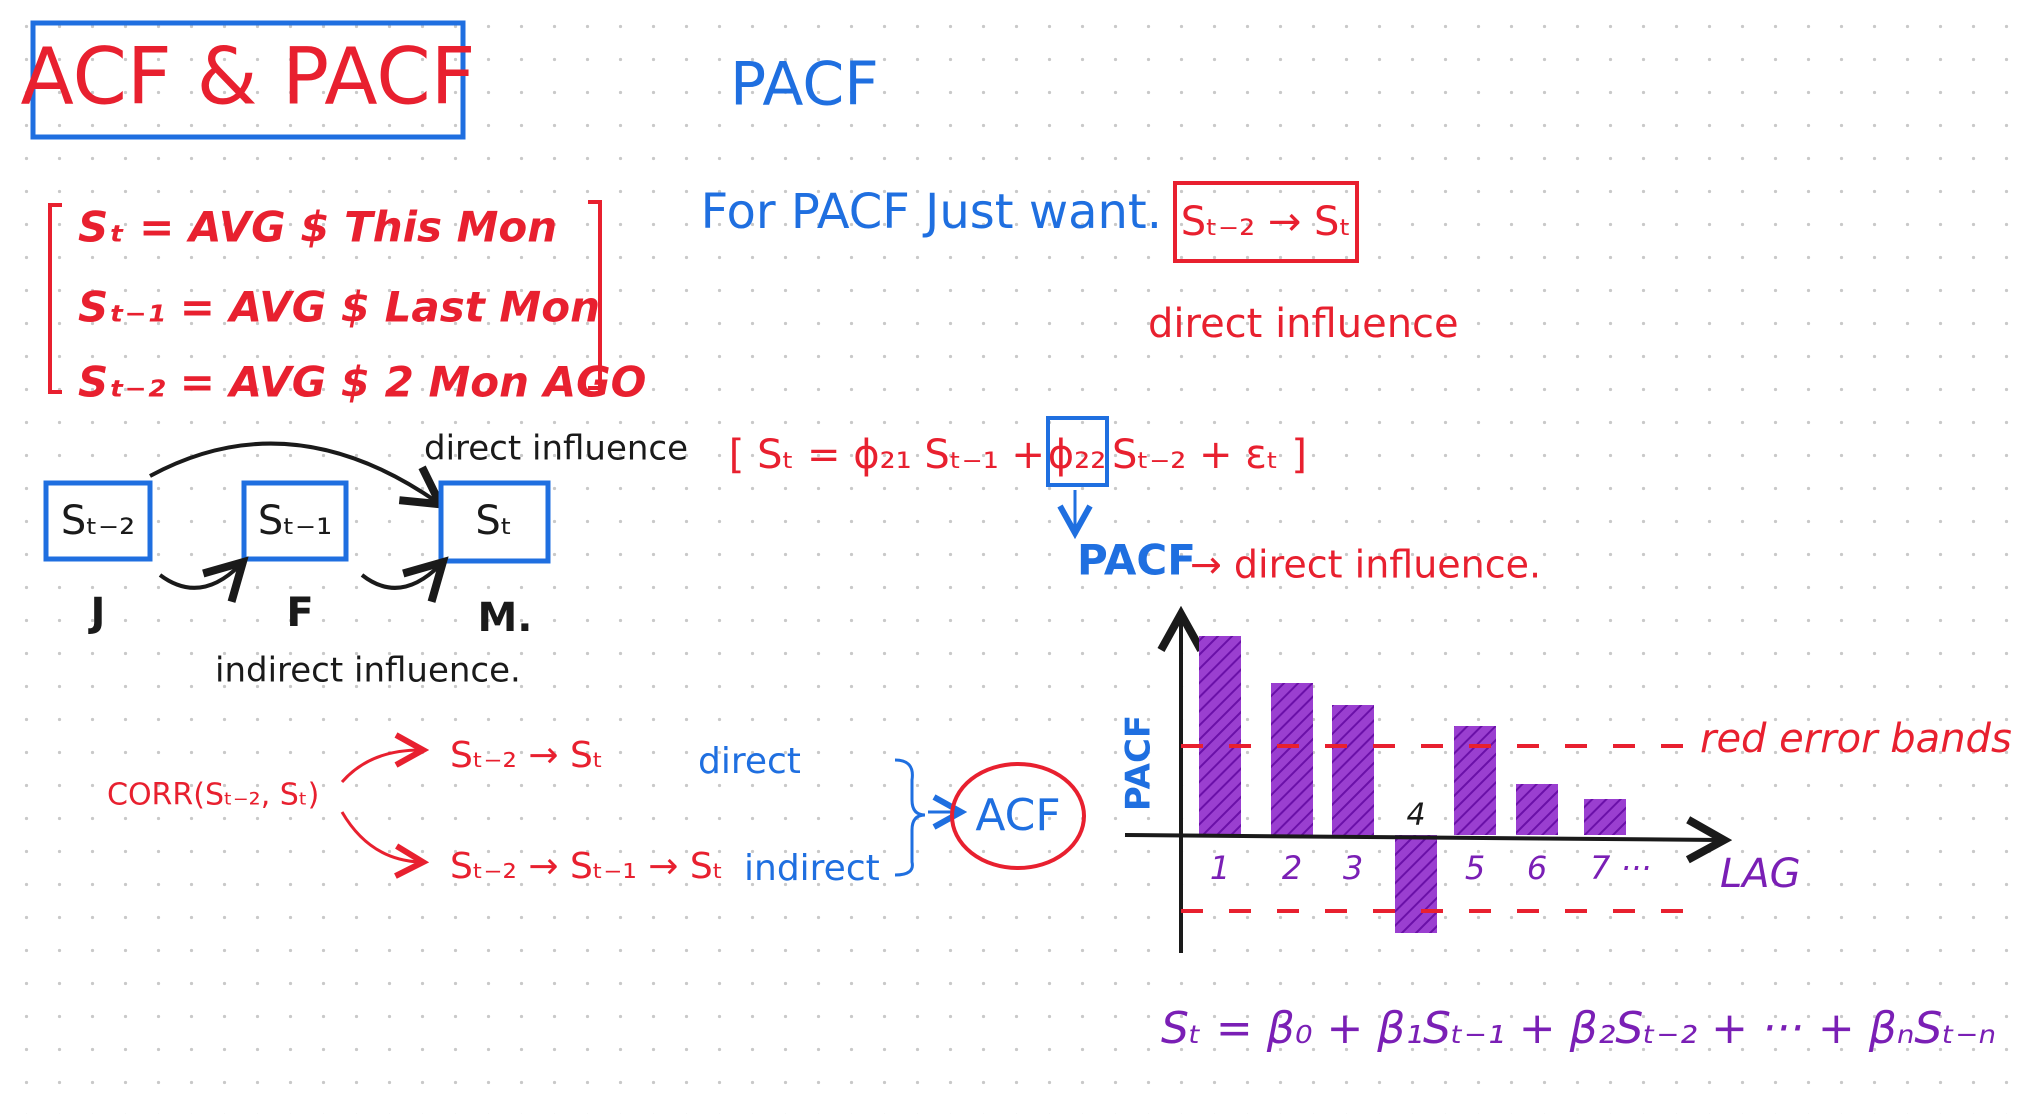  I want to click on node-label: Sₜ, so click(493, 521).